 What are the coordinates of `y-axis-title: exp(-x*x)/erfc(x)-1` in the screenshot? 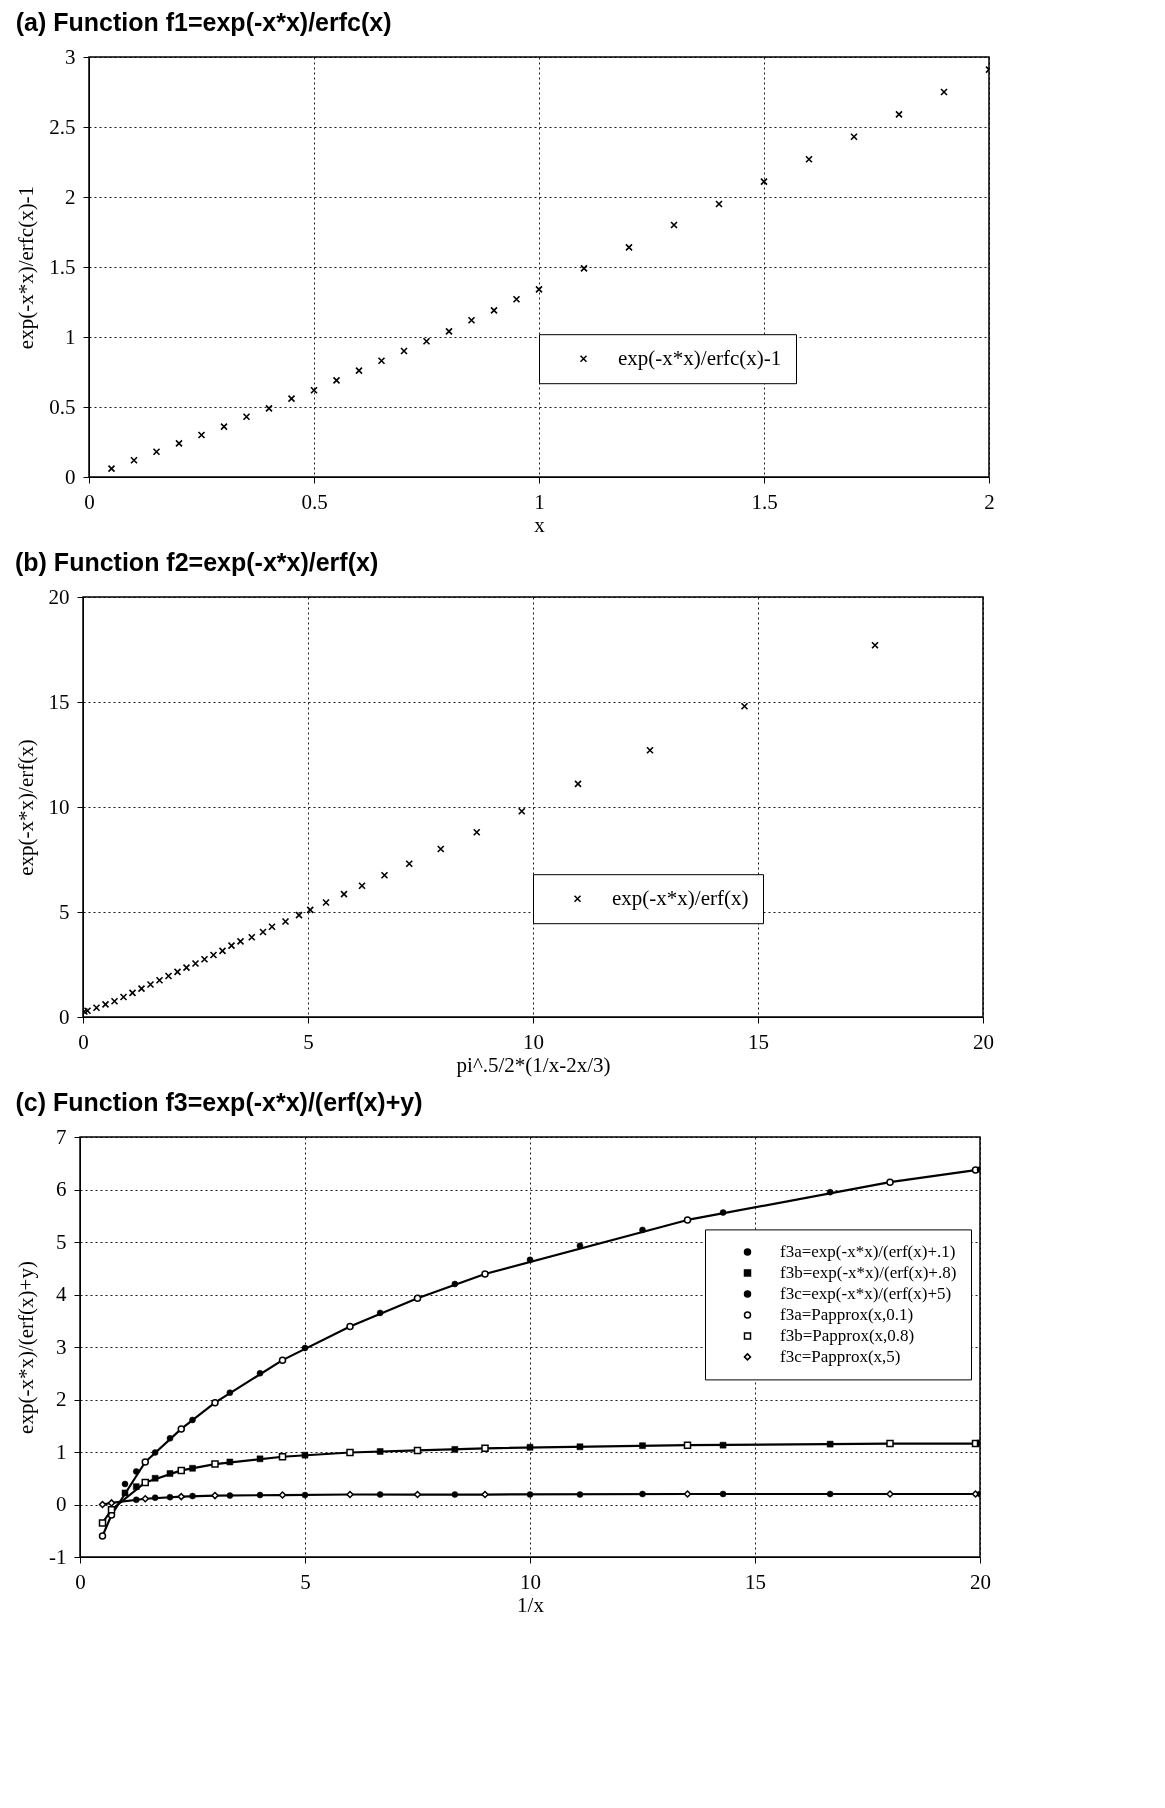 It's located at (26, 267).